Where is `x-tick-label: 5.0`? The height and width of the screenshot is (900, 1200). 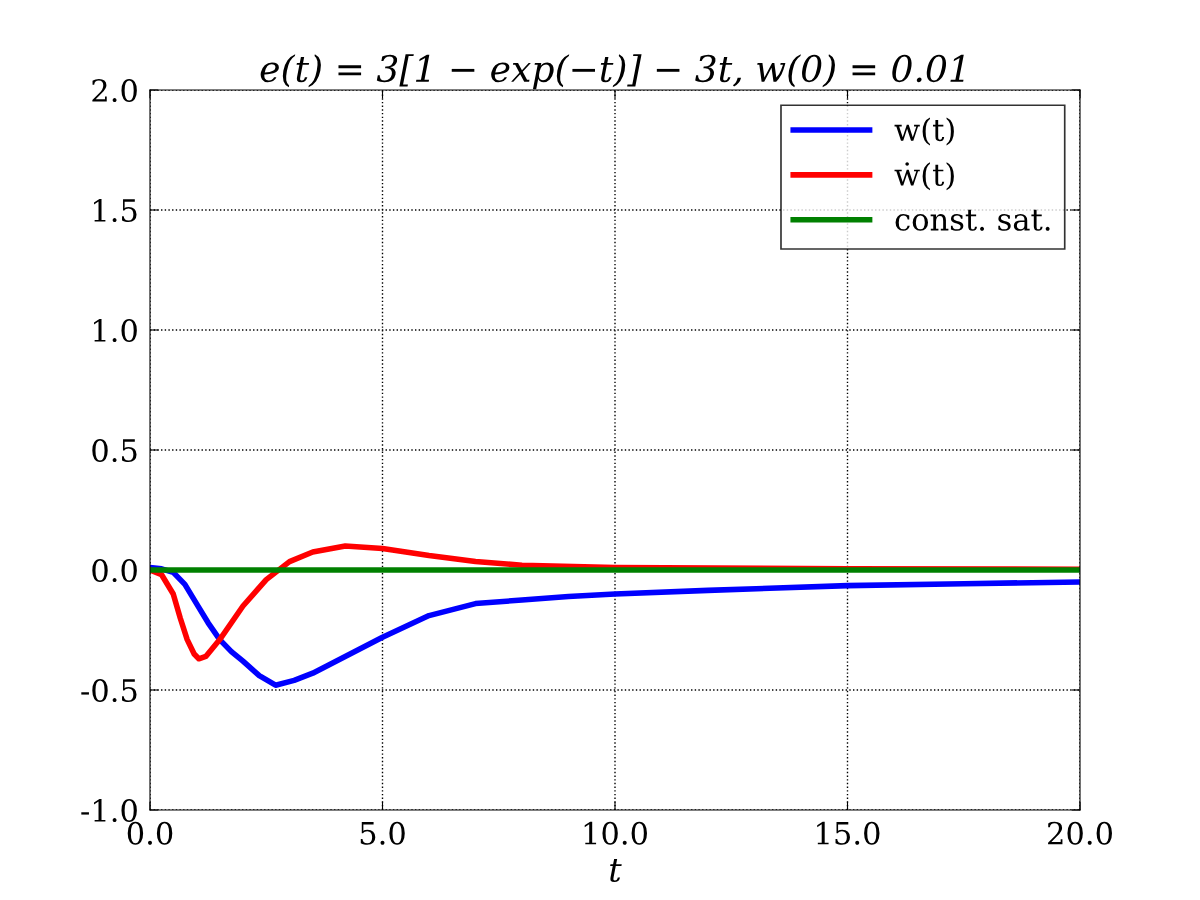 x-tick-label: 5.0 is located at coordinates (382, 833).